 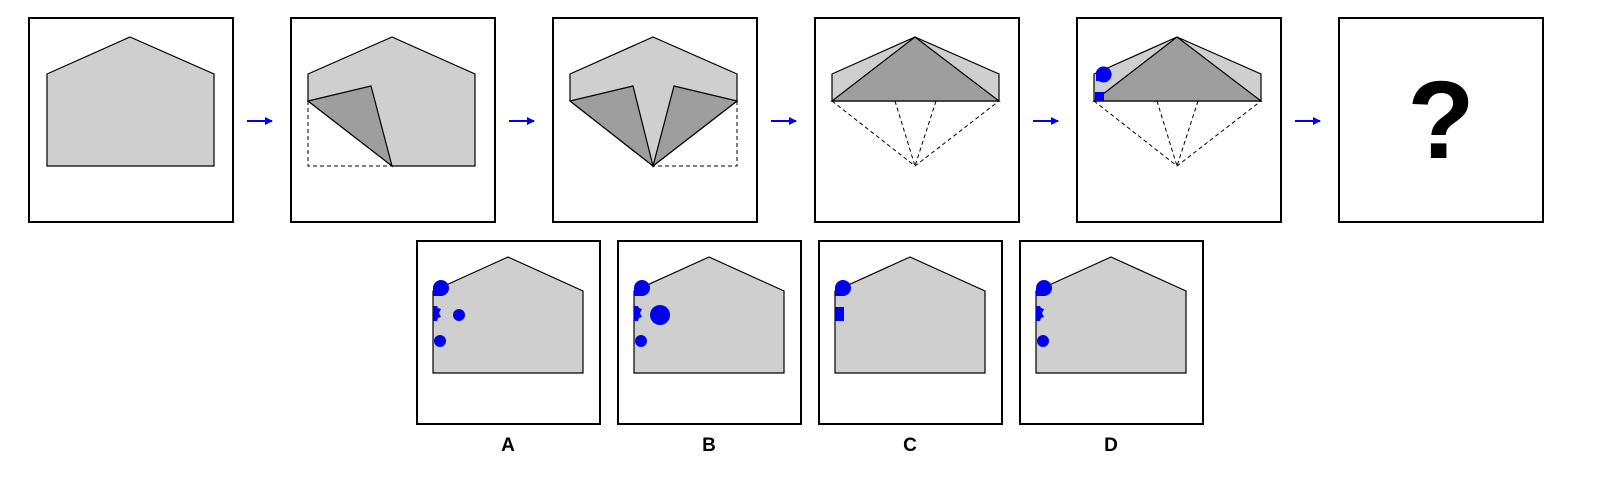 I want to click on option-a: A, so click(x=508, y=348).